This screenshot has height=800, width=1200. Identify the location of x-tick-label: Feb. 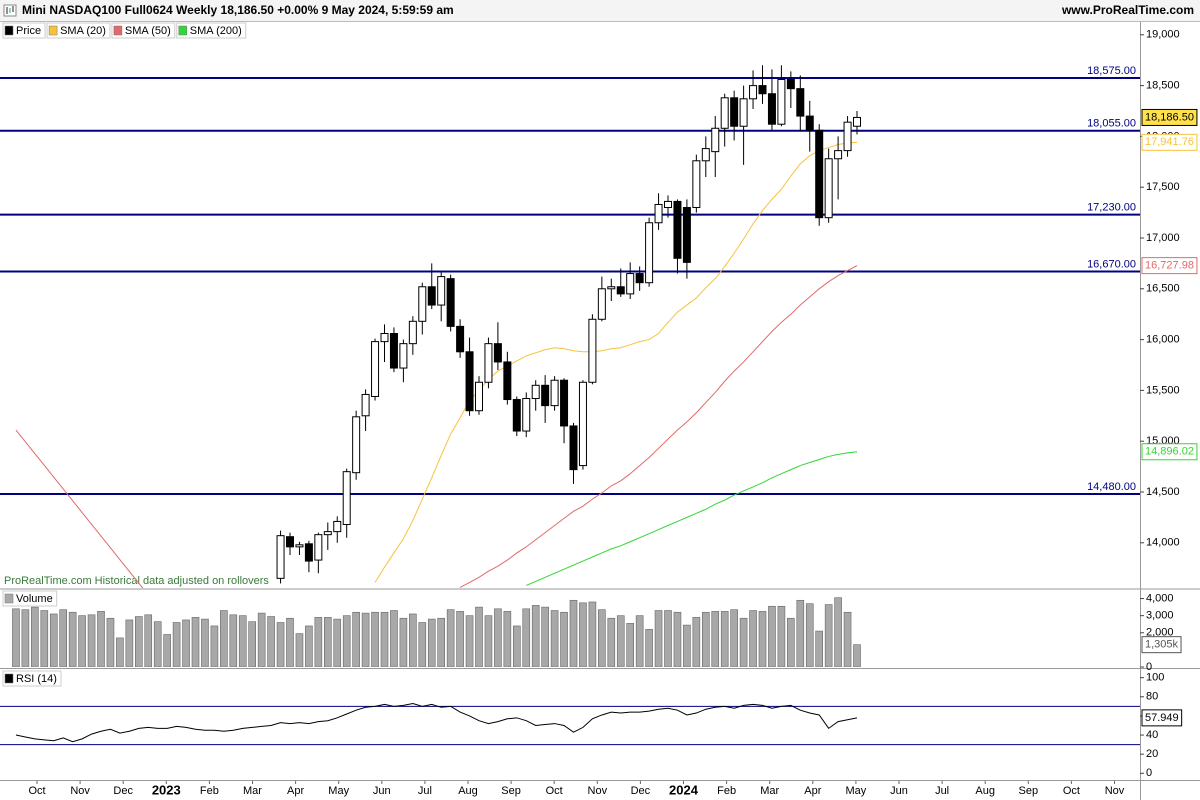
(209, 791).